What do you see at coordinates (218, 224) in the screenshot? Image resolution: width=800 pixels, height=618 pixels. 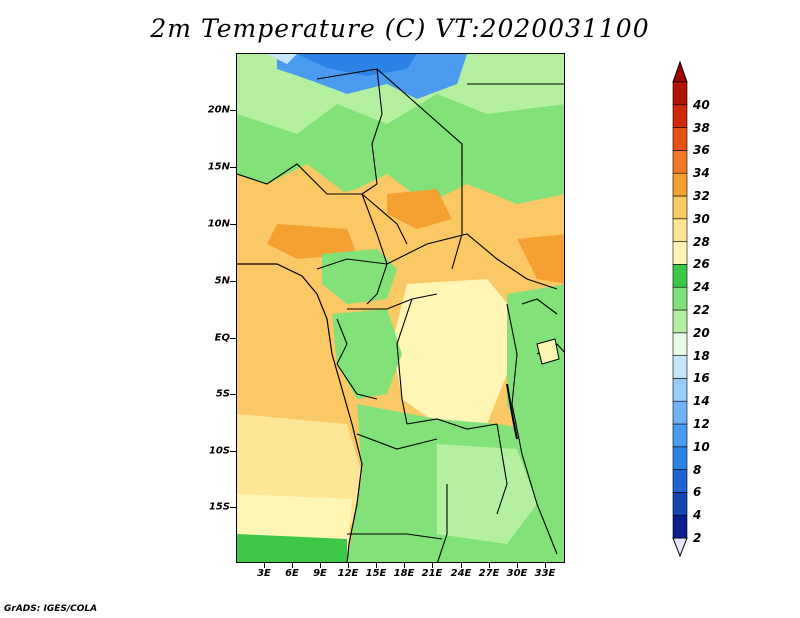 I see `lat-label: 10N` at bounding box center [218, 224].